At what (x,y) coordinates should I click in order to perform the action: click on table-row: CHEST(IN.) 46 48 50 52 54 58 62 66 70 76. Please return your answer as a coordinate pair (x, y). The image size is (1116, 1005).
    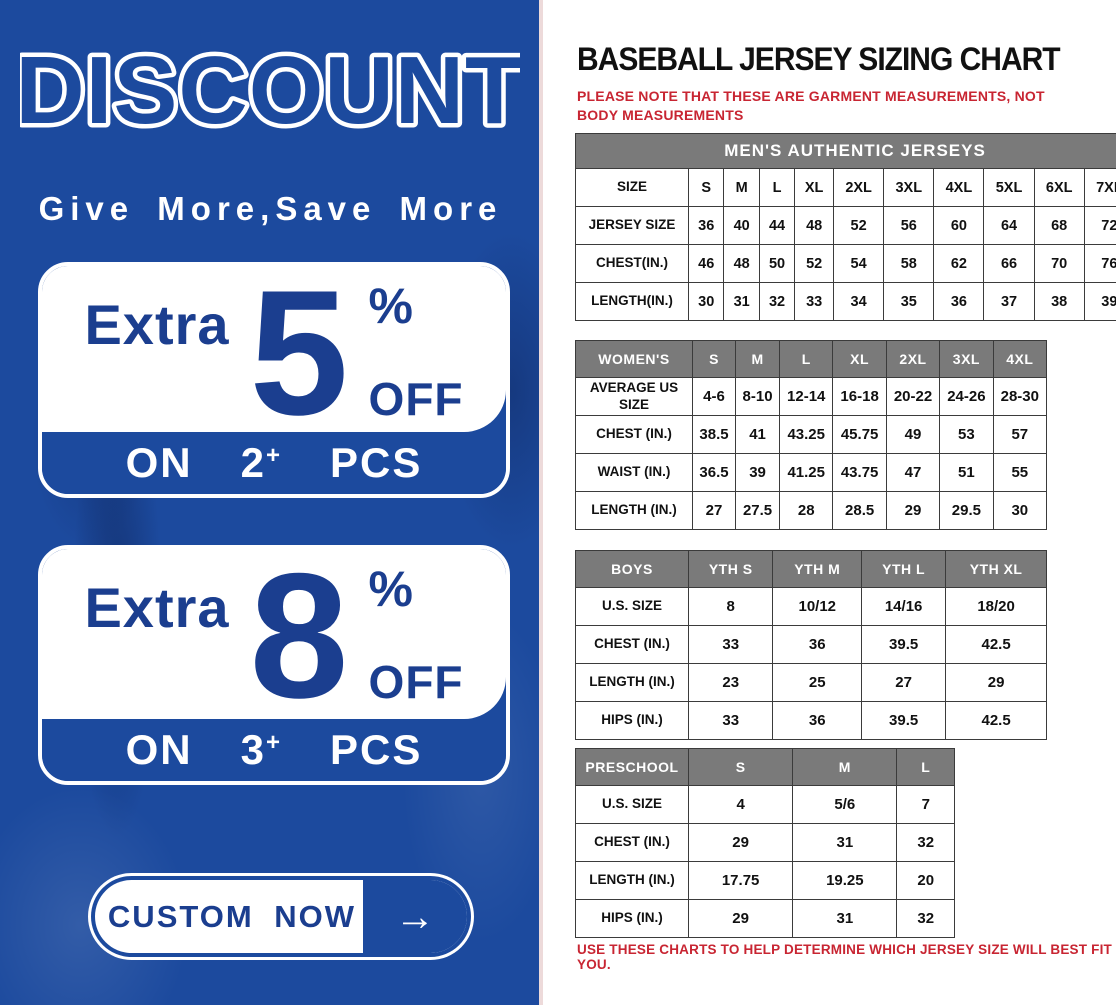
    Looking at the image, I should click on (845, 263).